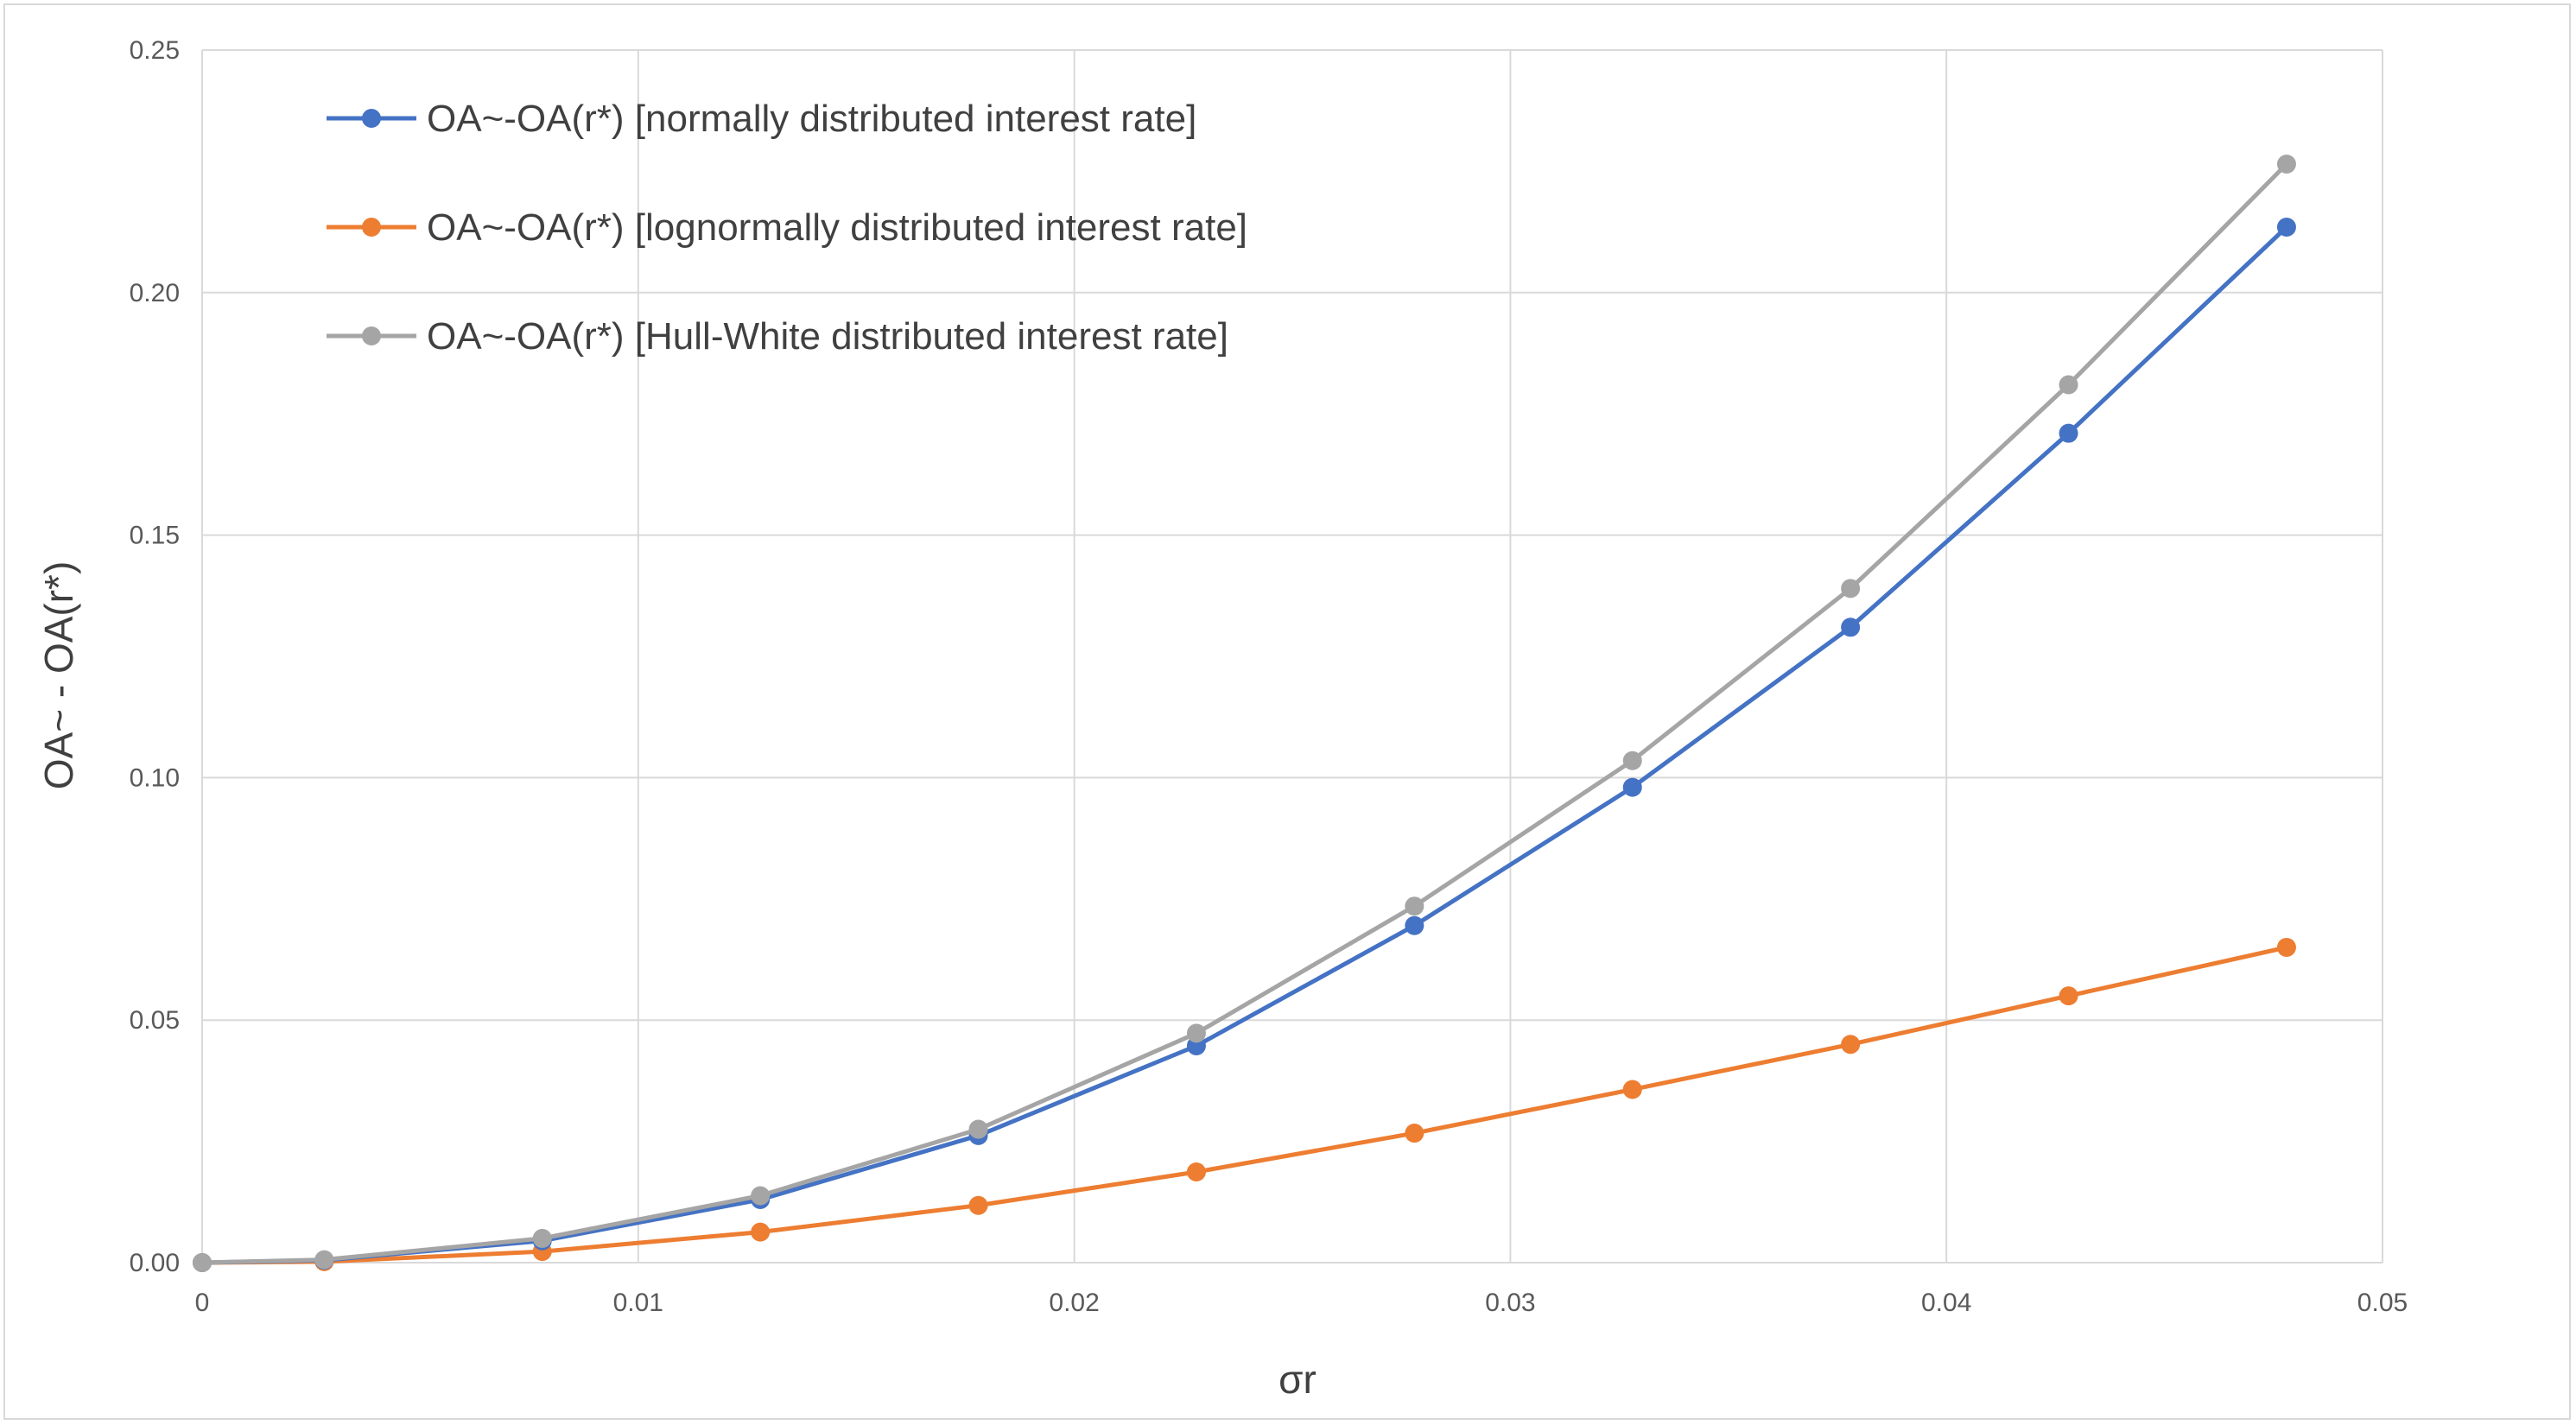 The image size is (2576, 1425). What do you see at coordinates (155, 1263) in the screenshot?
I see `y-tick-label: 0.00` at bounding box center [155, 1263].